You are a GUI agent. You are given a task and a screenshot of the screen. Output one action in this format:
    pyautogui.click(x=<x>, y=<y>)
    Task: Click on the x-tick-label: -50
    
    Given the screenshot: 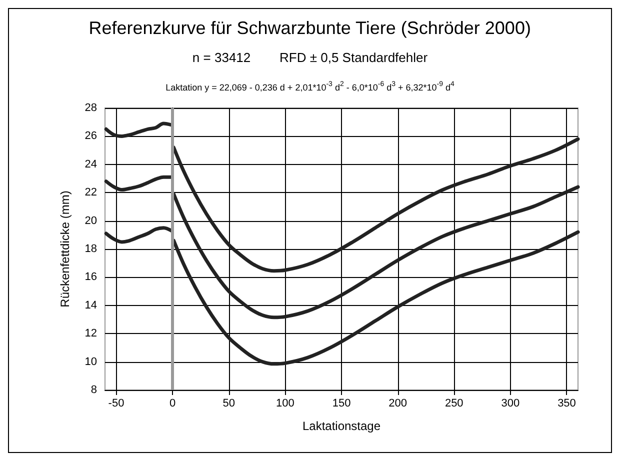 What is the action you would take?
    pyautogui.click(x=116, y=404)
    